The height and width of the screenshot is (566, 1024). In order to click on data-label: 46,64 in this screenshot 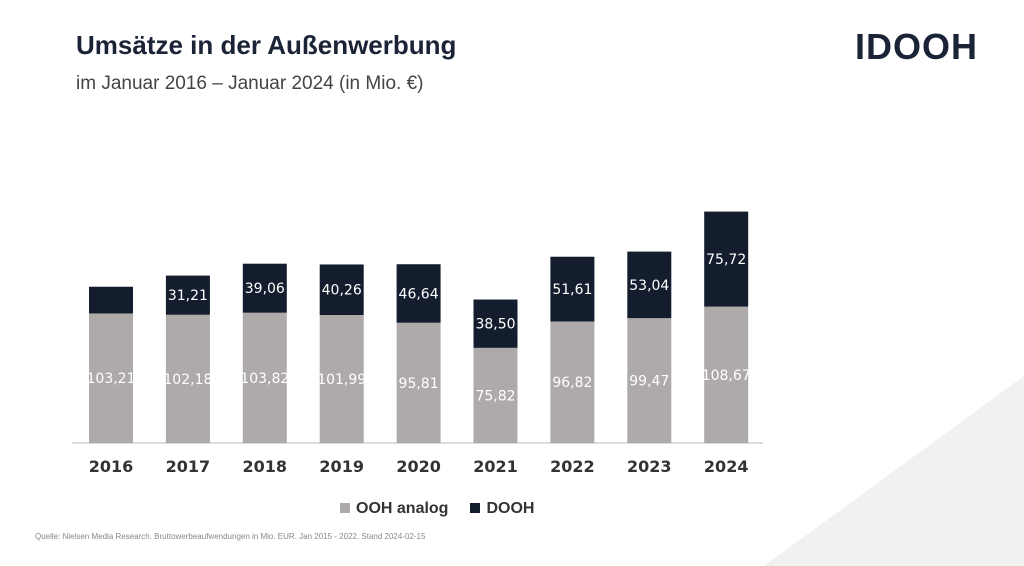, I will do `click(419, 294)`.